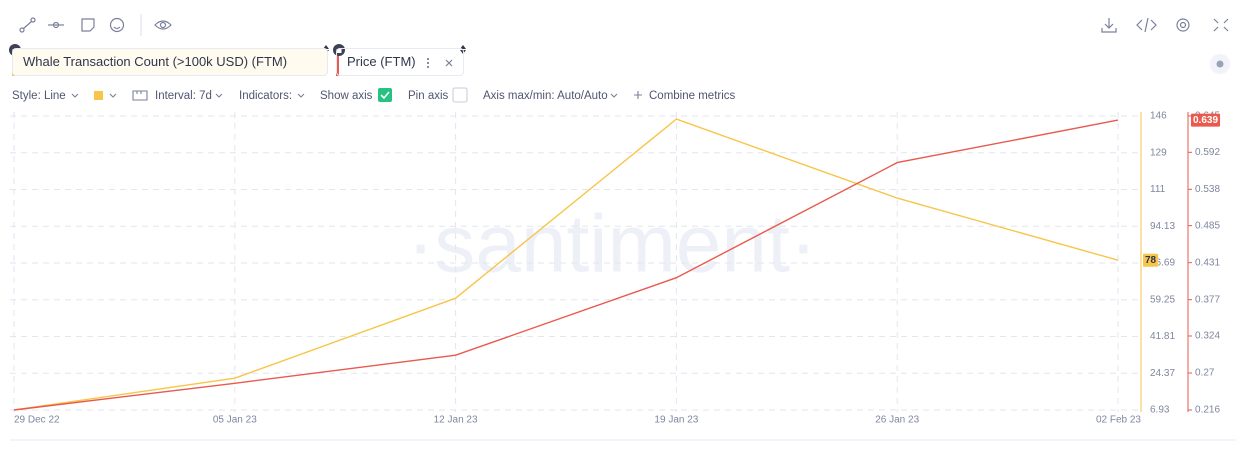 This screenshot has height=464, width=1246. What do you see at coordinates (1205, 373) in the screenshot?
I see `y2-tick-label: 0.27` at bounding box center [1205, 373].